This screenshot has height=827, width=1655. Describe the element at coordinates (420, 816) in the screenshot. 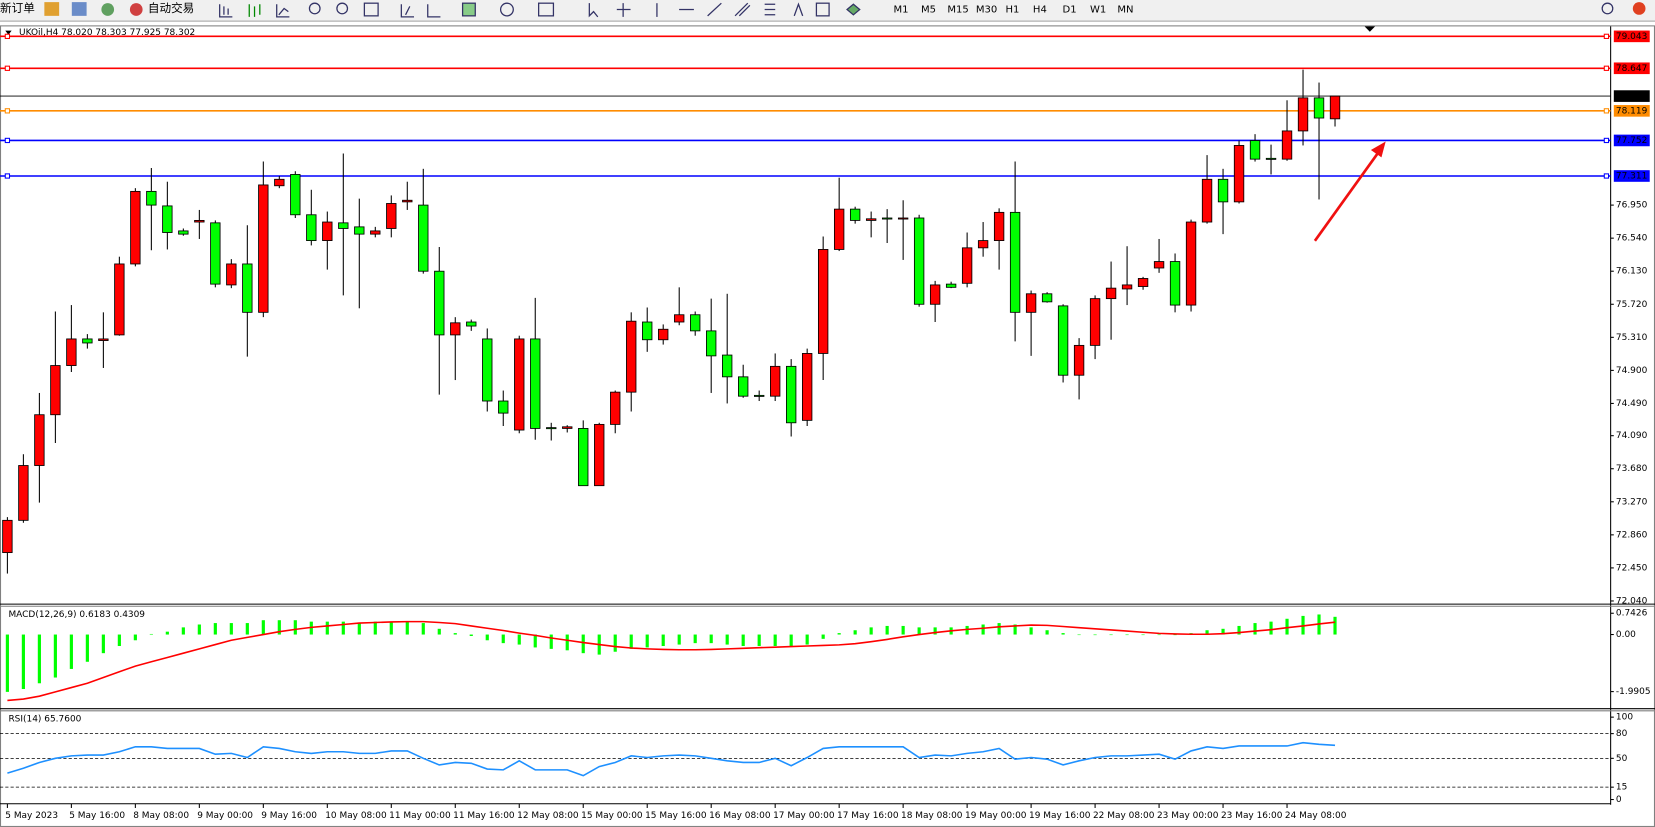

I see `x-tick-label: 11 May 00:00` at that location.